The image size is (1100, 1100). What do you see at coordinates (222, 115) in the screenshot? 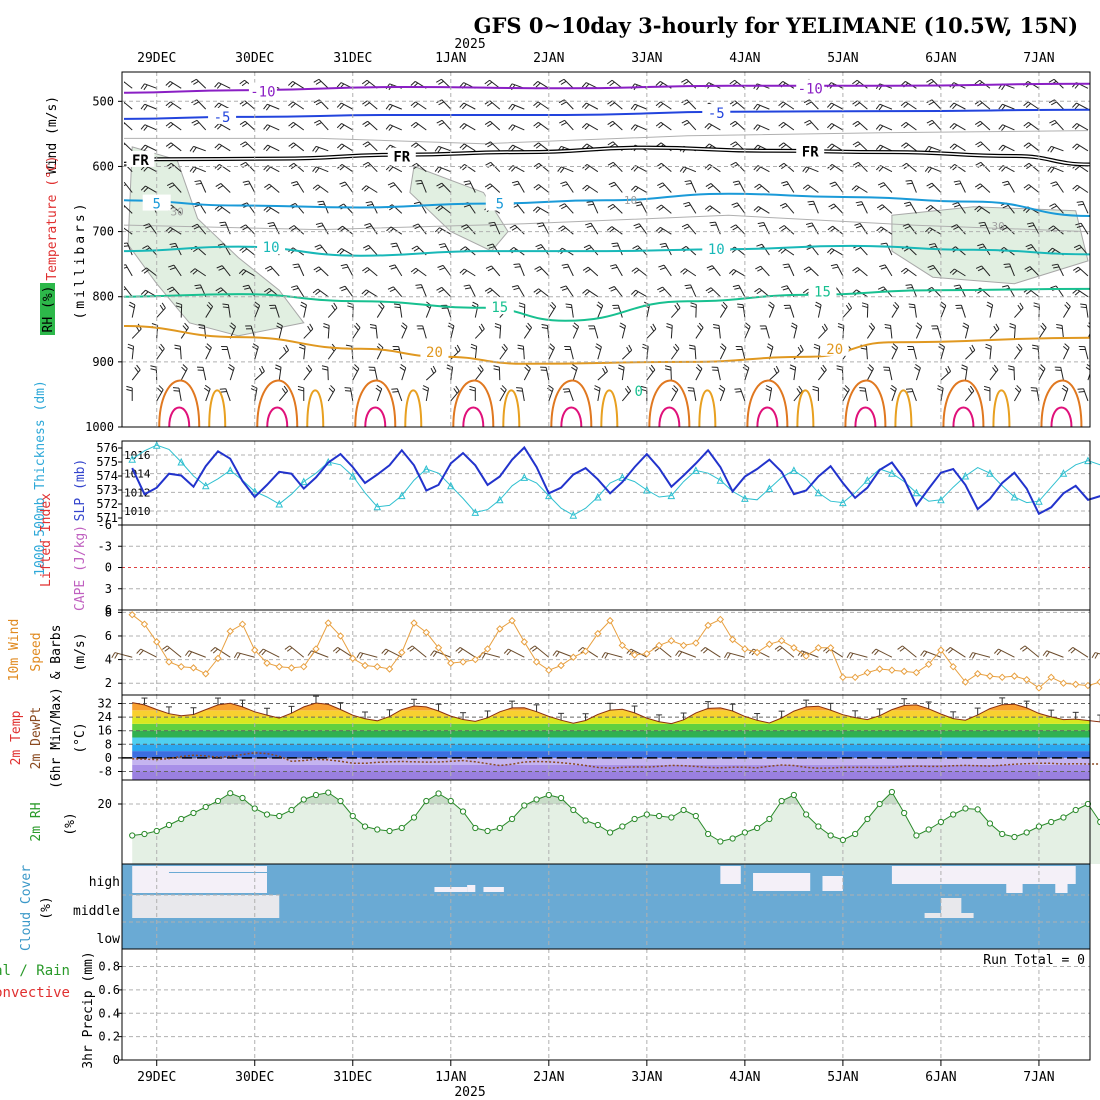
I see `contour-label-bg` at bounding box center [222, 115].